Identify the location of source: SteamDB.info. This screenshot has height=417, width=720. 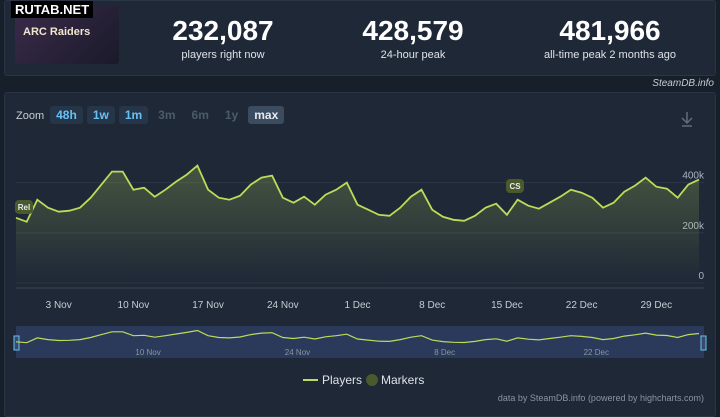
(683, 83).